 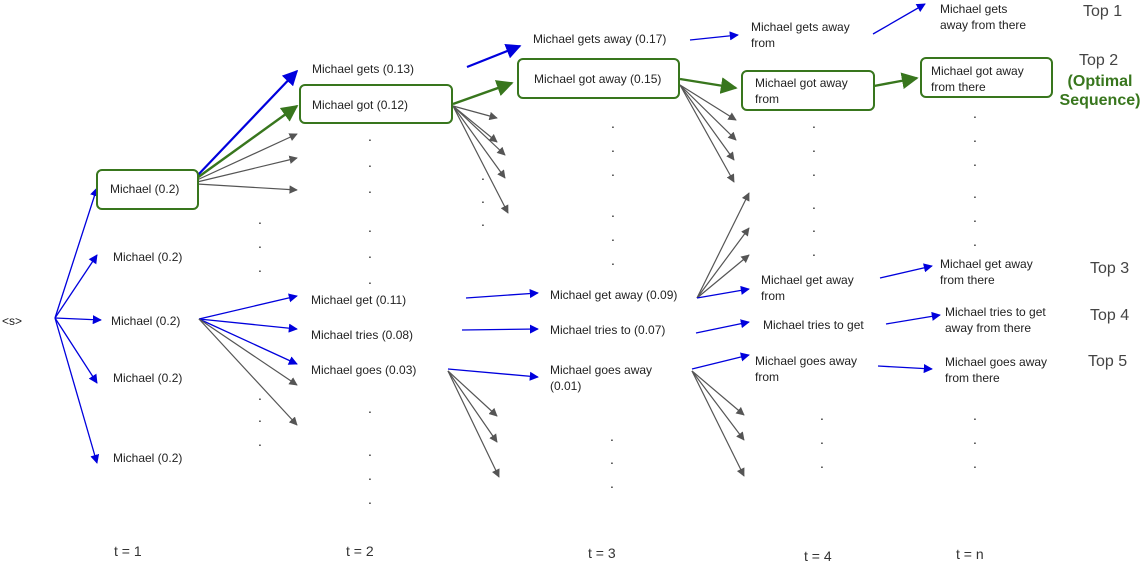 I want to click on node-t2-gets: Michael gets (0.13), so click(x=363, y=69).